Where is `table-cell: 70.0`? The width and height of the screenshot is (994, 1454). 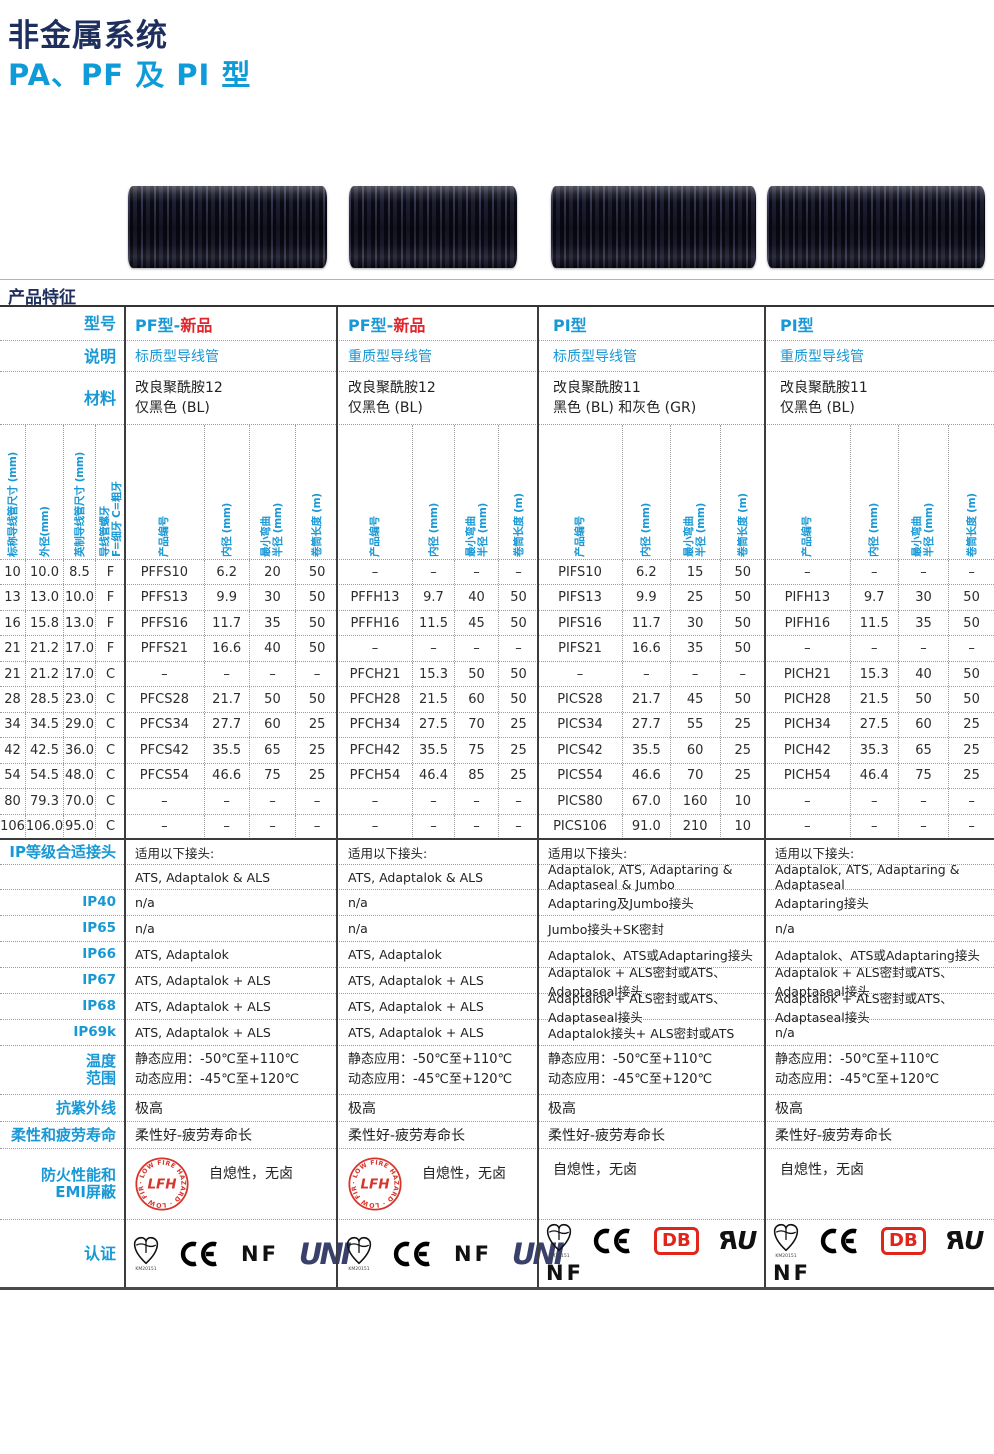
table-cell: 70.0 is located at coordinates (79, 801).